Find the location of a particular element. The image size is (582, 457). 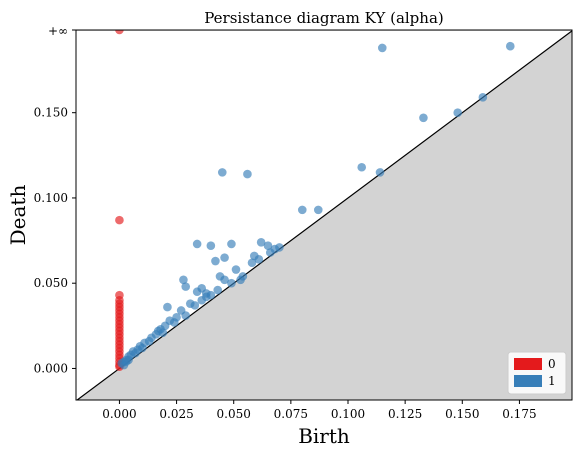

y-tick-label: 0.150 is located at coordinates (51, 113).